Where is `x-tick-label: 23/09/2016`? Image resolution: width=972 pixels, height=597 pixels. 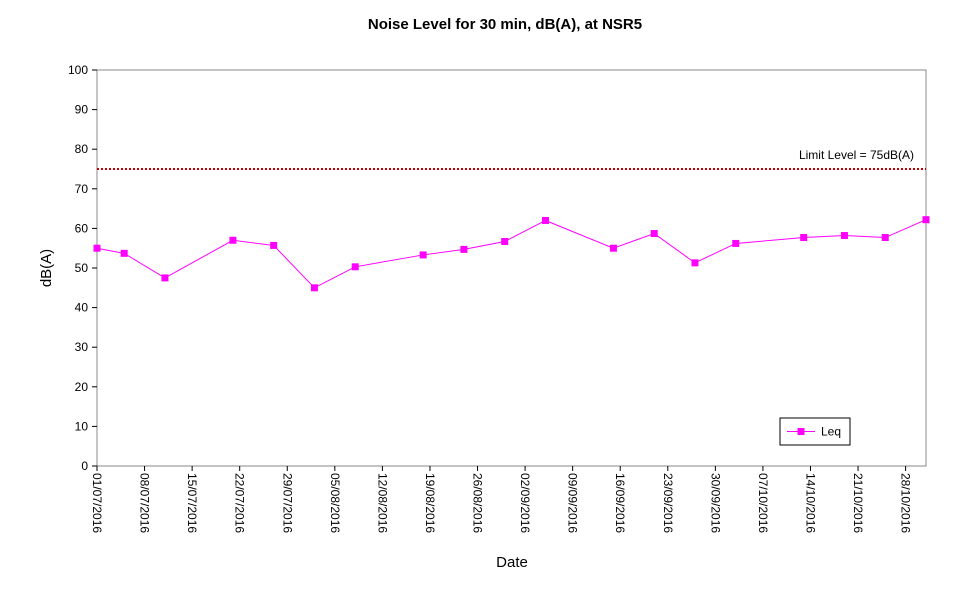 x-tick-label: 23/09/2016 is located at coordinates (668, 503).